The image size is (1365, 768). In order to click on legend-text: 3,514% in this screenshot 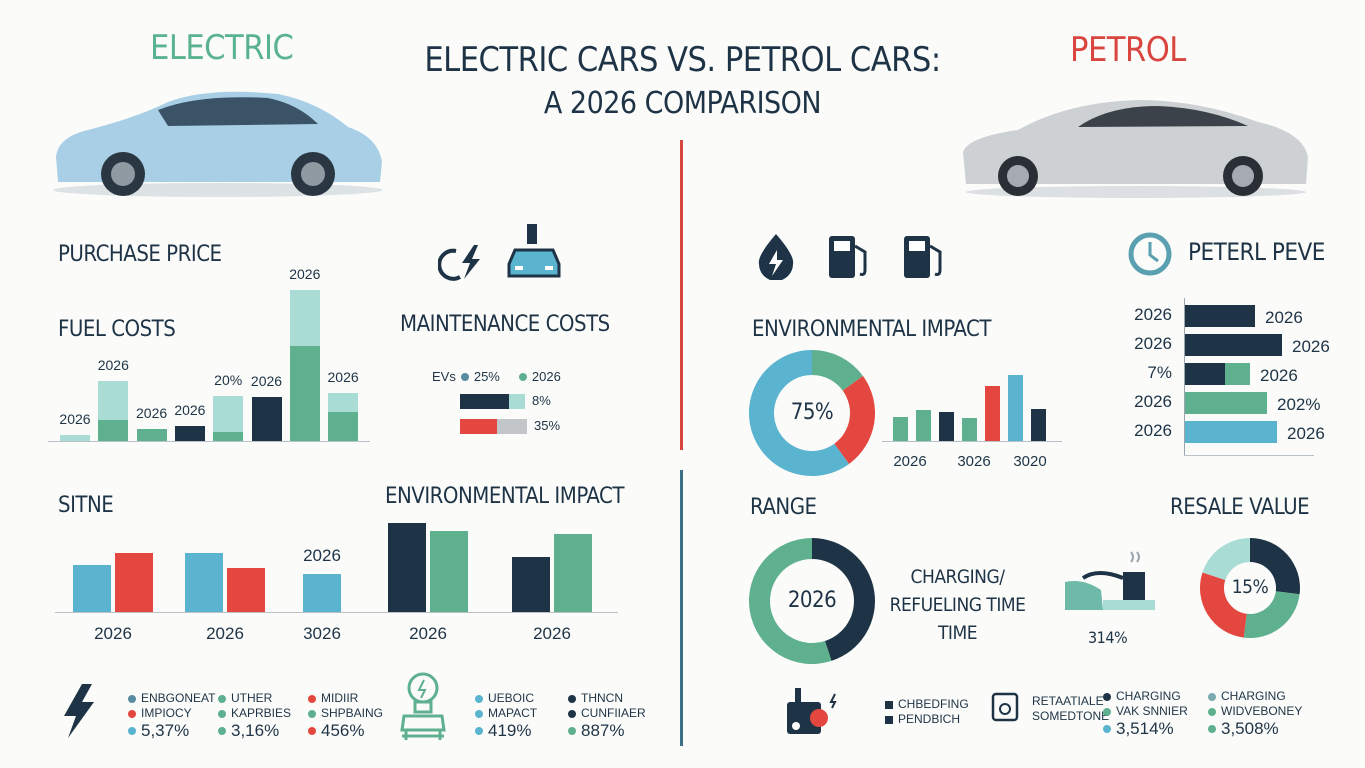, I will do `click(1145, 728)`.